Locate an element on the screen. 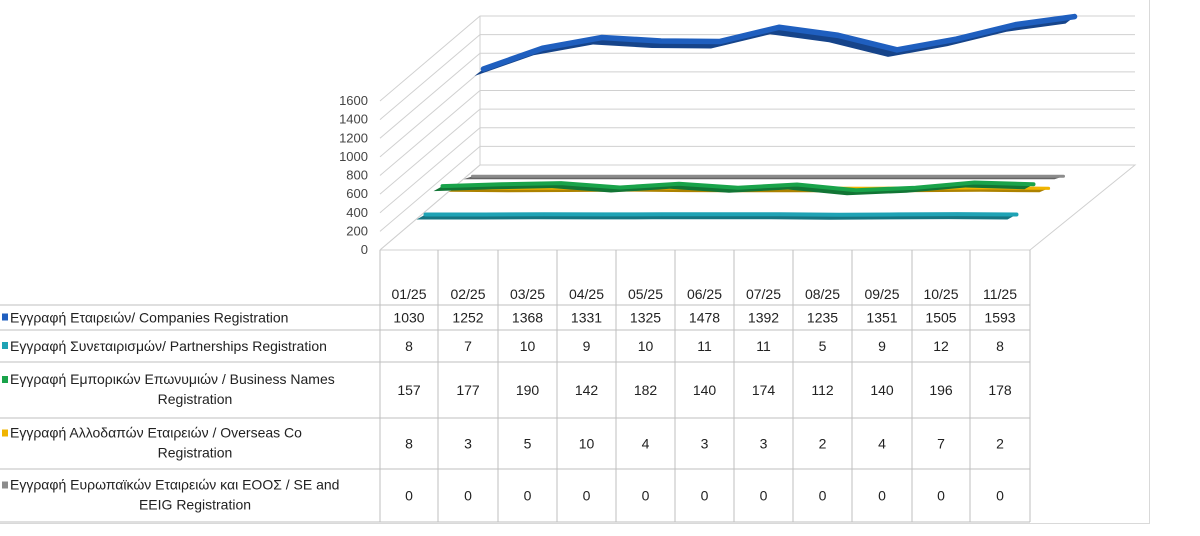 This screenshot has height=536, width=1200. data-label: 1235 is located at coordinates (822, 318).